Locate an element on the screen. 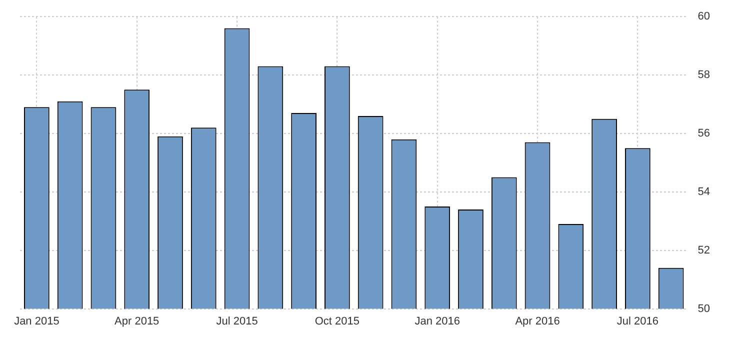 This screenshot has width=730, height=340. x-tick-label: Apr 2016 is located at coordinates (537, 321).